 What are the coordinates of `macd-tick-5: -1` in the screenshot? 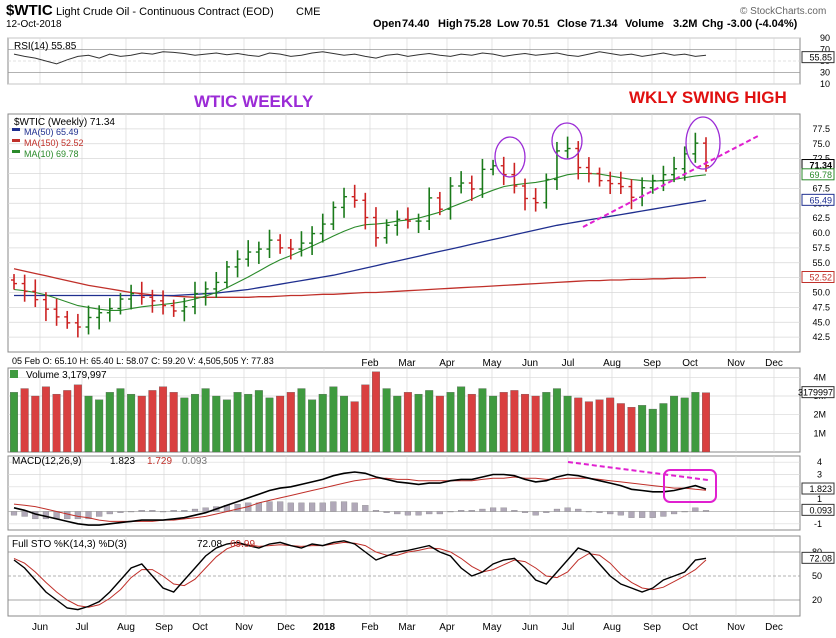 It's located at (818, 524).